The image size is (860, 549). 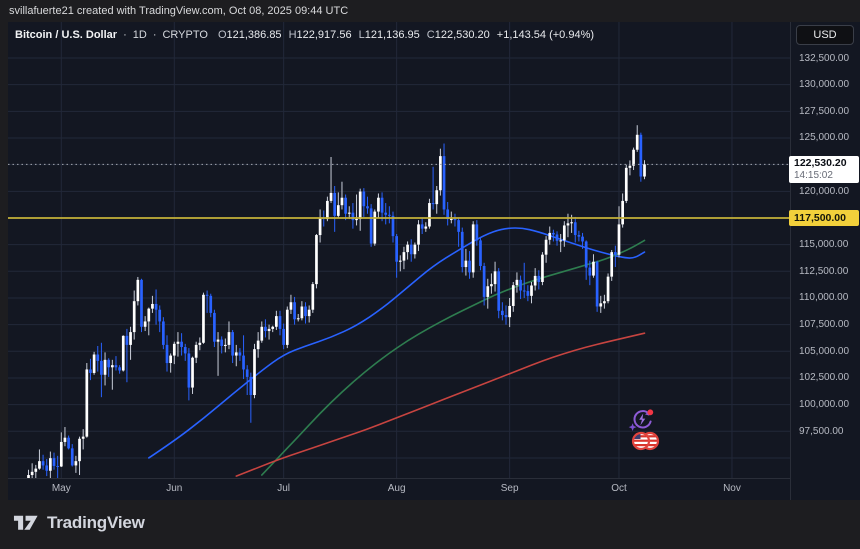 I want to click on month-label-jul: Jul, so click(x=284, y=488).